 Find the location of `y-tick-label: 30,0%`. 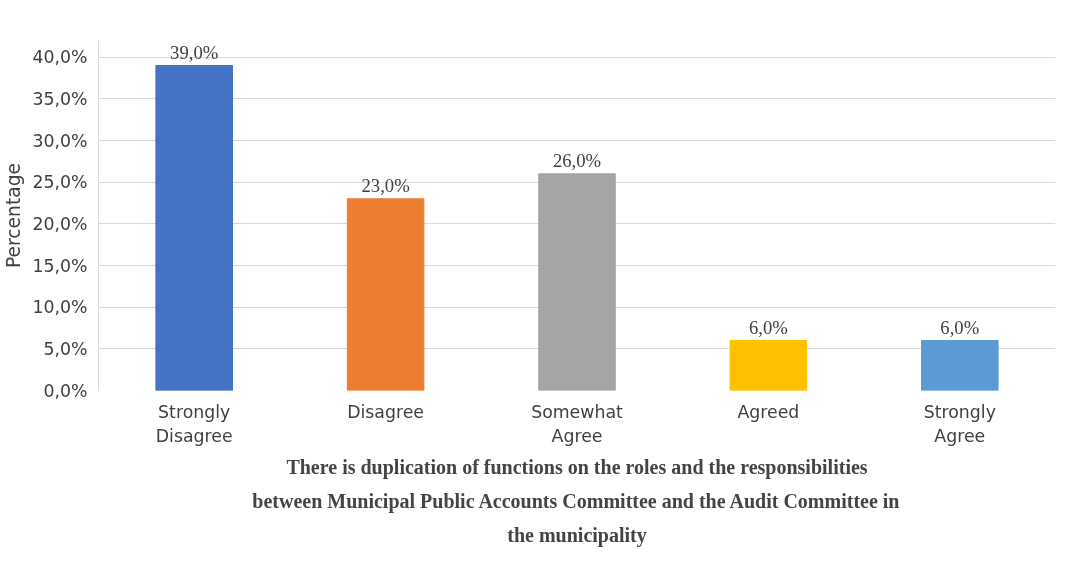

y-tick-label: 30,0% is located at coordinates (60, 140).